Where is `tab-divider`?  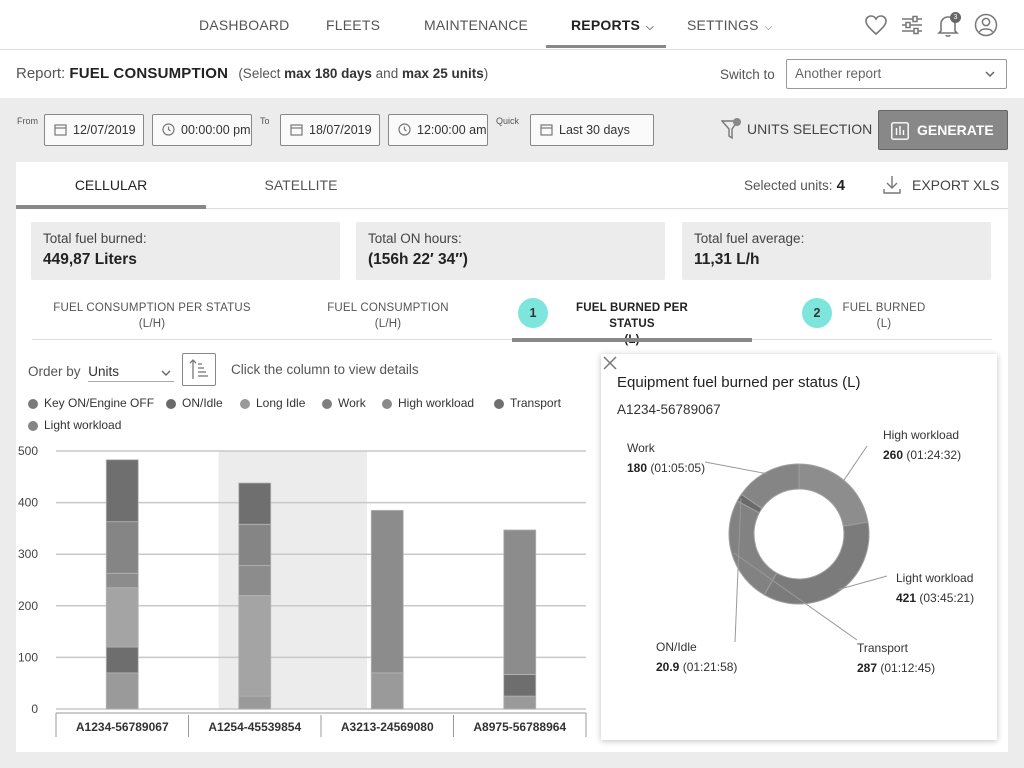
tab-divider is located at coordinates (512, 208).